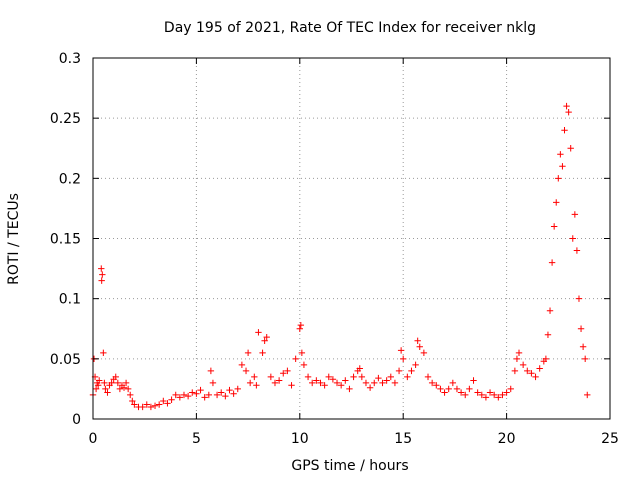  I want to click on y-tick-label: 0.1, so click(70, 300).